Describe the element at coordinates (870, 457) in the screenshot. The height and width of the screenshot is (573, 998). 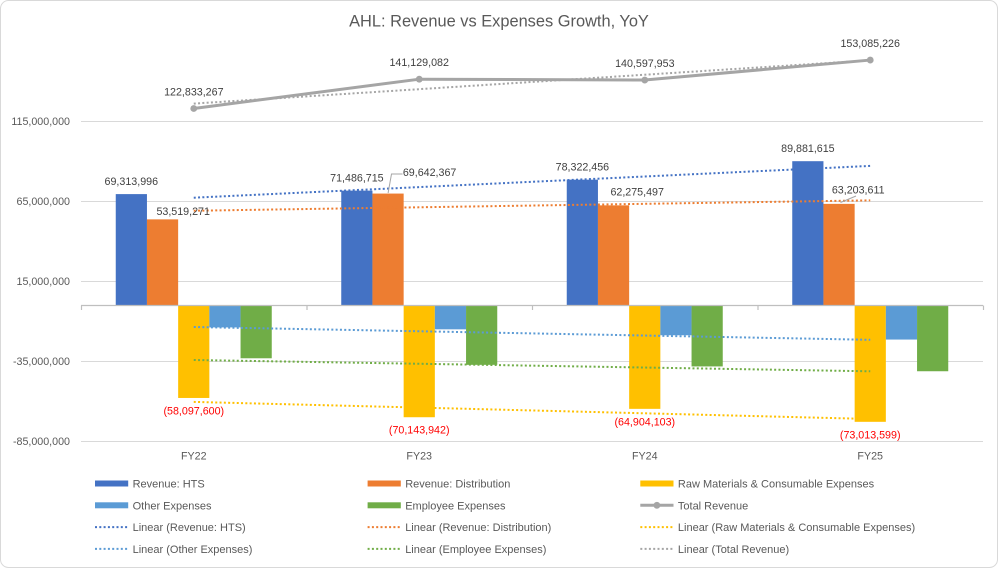
I see `svg-text: FY25` at that location.